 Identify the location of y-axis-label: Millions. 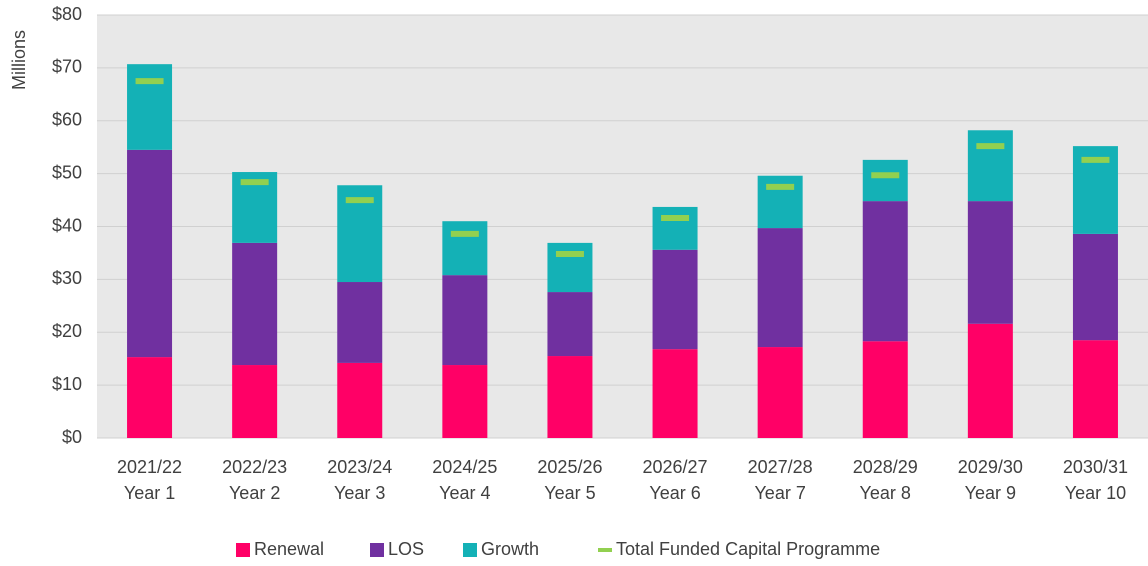
(19, 60).